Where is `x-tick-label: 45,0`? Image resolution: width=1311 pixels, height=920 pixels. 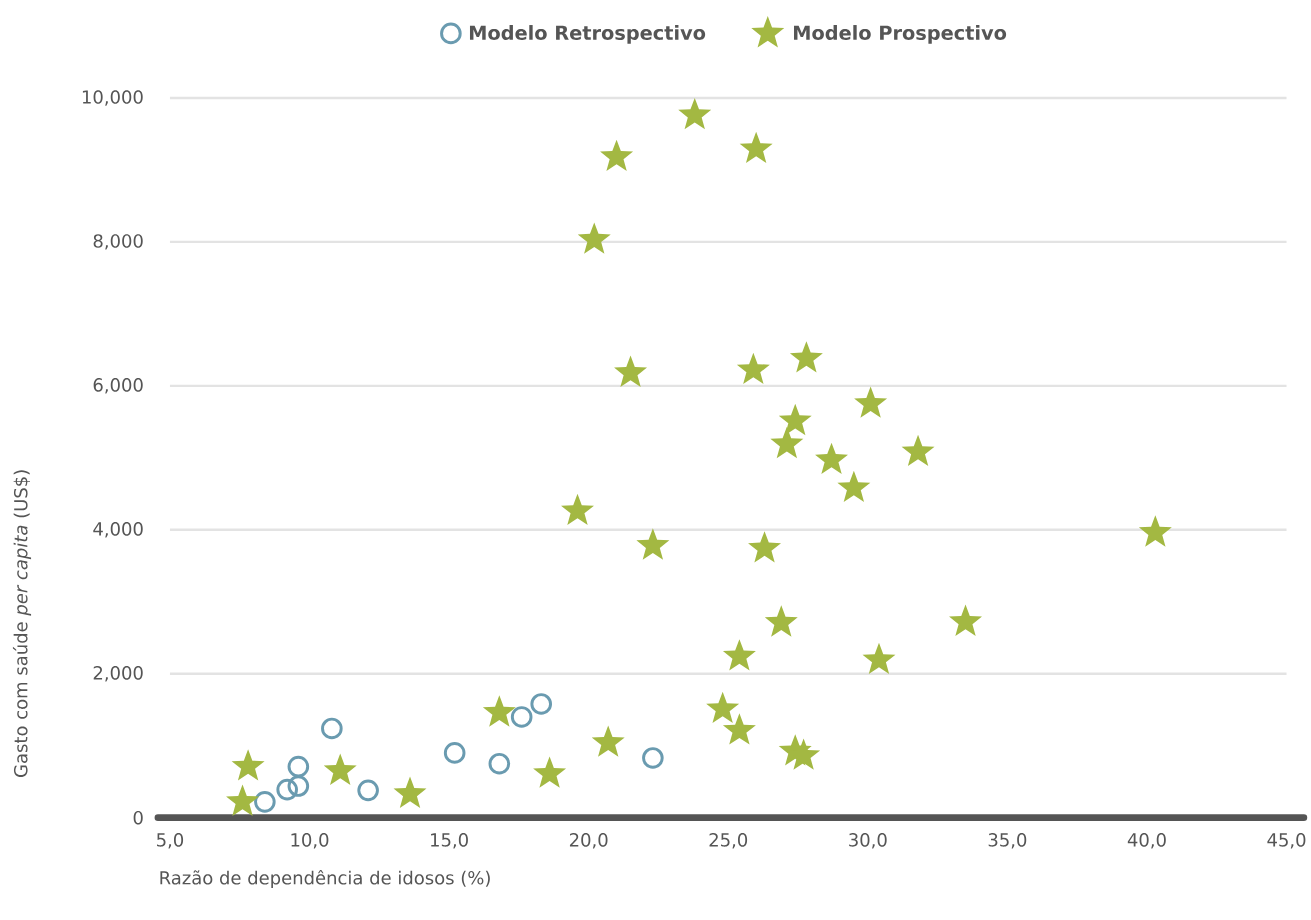
x-tick-label: 45,0 is located at coordinates (1286, 841).